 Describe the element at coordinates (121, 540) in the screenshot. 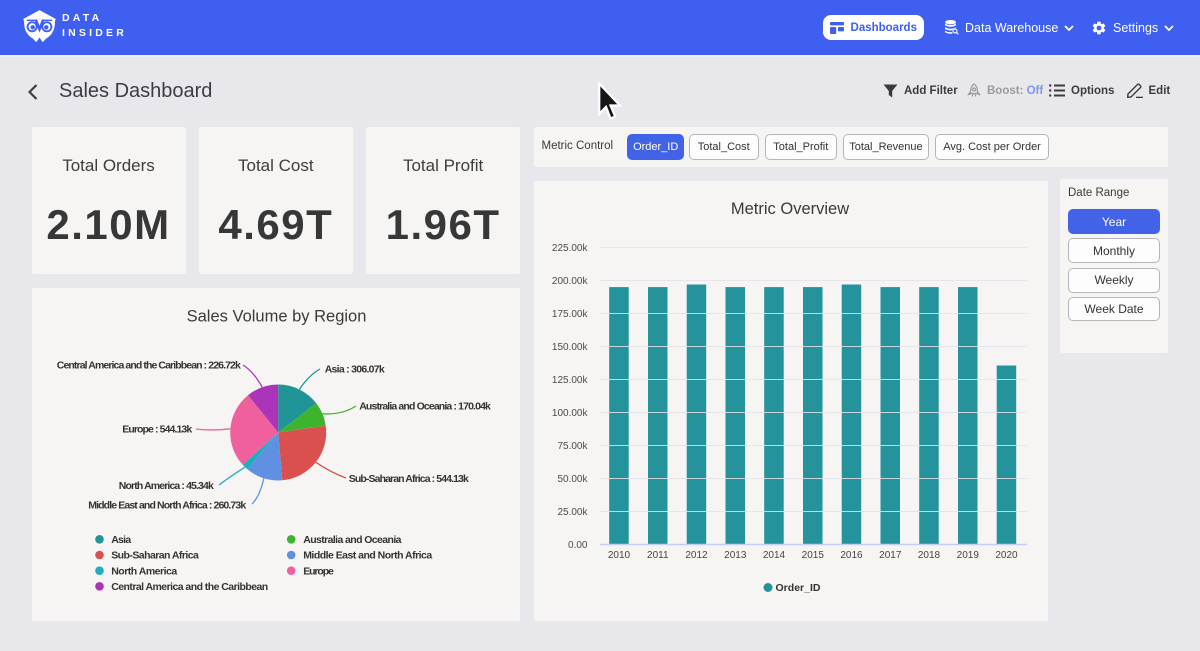

I see `svg-text: Asia` at that location.